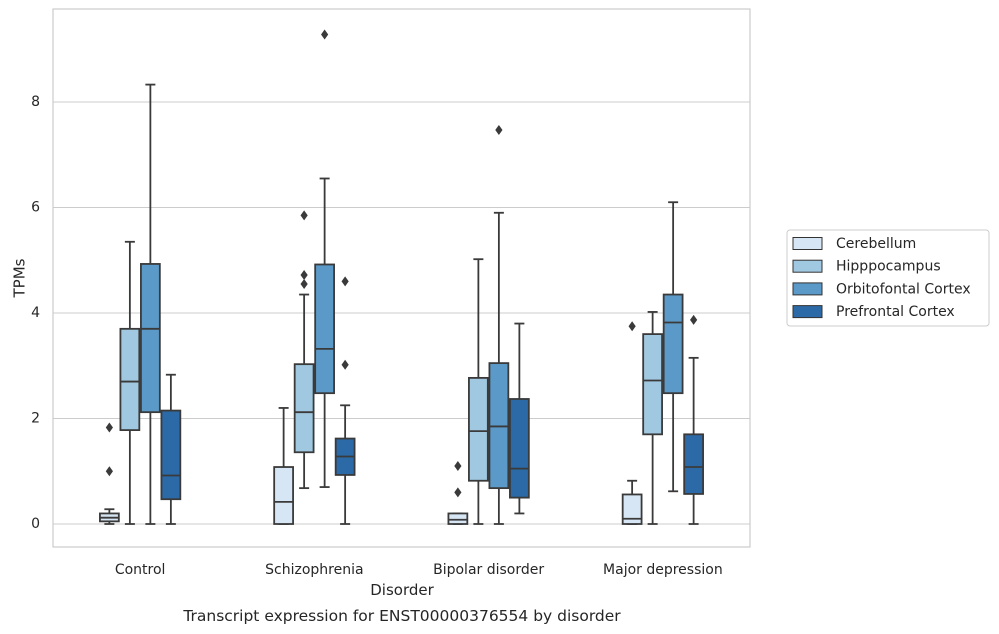 The height and width of the screenshot is (634, 999). I want to click on x-tick-label: Control, so click(140, 570).